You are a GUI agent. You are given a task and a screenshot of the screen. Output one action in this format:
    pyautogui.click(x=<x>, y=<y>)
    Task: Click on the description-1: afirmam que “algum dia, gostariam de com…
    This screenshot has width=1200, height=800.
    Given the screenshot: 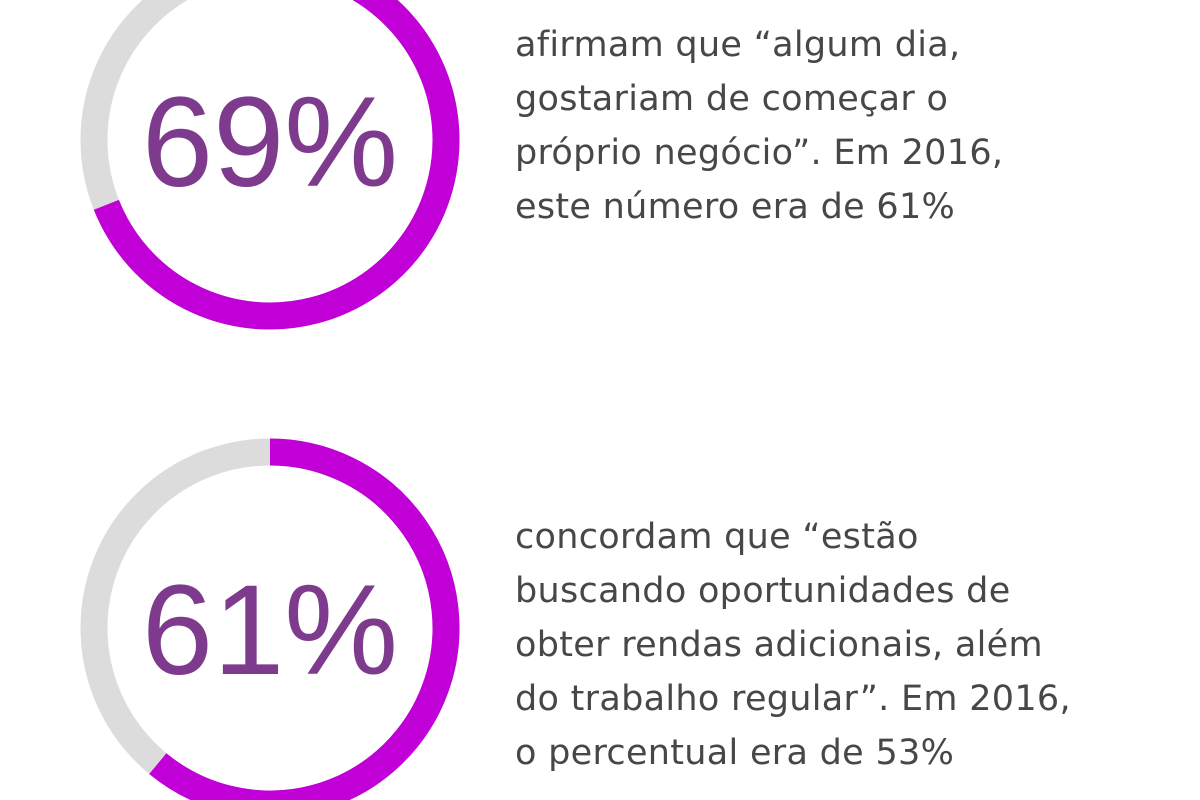 What is the action you would take?
    pyautogui.click(x=759, y=126)
    